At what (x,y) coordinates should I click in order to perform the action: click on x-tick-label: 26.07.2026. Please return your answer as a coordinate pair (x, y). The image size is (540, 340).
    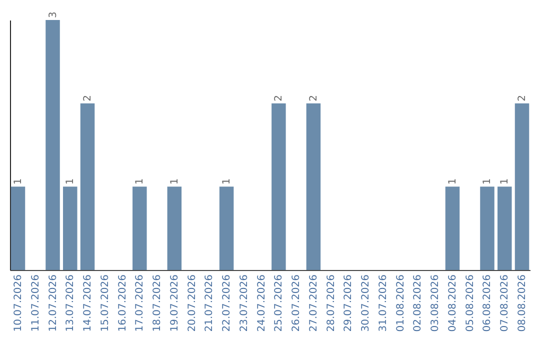
    Looking at the image, I should click on (296, 303).